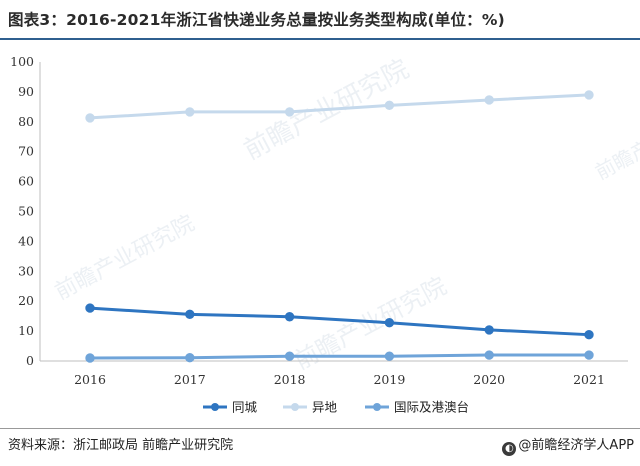 The height and width of the screenshot is (466, 640). Describe the element at coordinates (320, 428) in the screenshot. I see `footer-divider` at that location.